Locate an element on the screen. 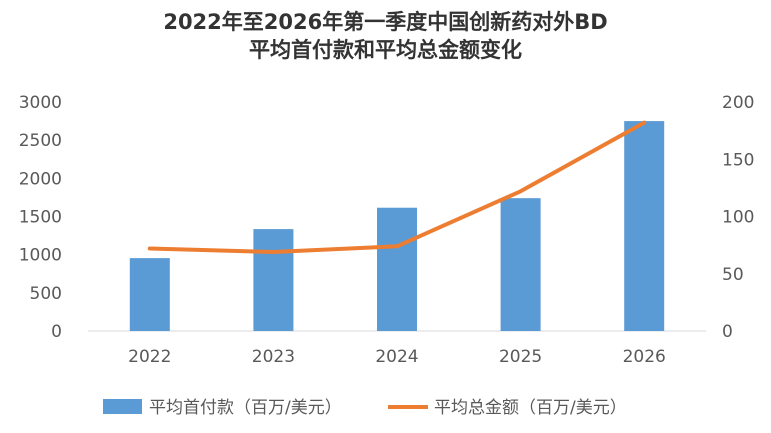 The width and height of the screenshot is (771, 433). chart-title: 2022年至2026年第一季度中国创新药对外BD 平均首付款和平均总金额变化 is located at coordinates (385, 36).